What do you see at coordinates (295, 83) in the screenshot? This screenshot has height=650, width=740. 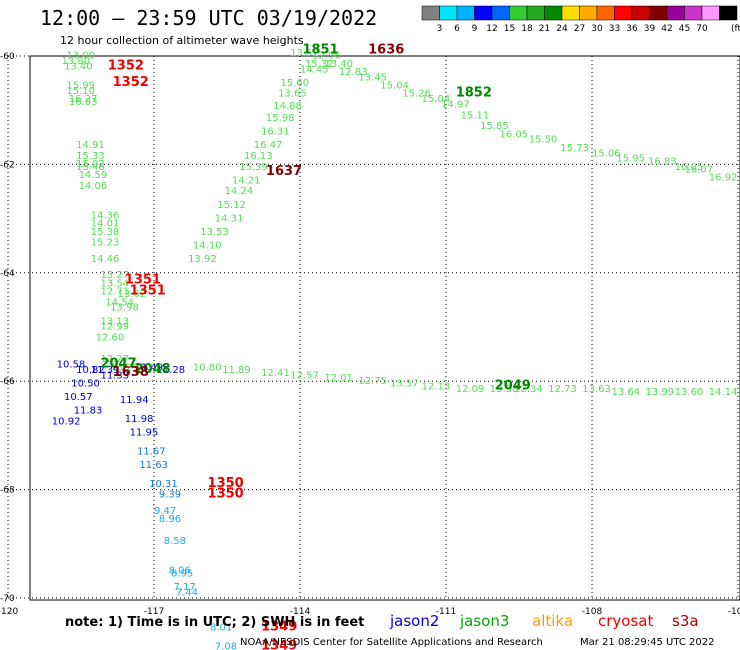 I see `swh-value: 15.60` at bounding box center [295, 83].